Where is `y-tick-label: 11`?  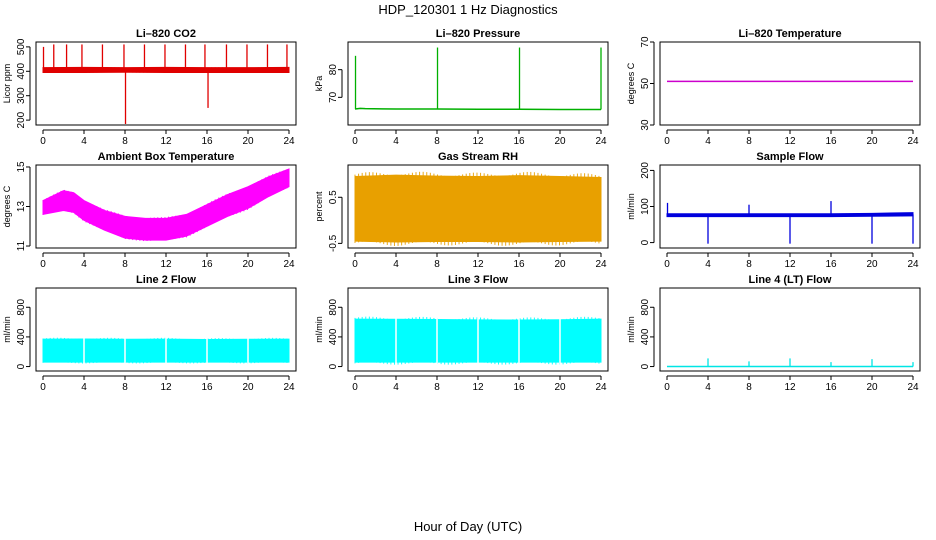 y-tick-label: 11 is located at coordinates (21, 245).